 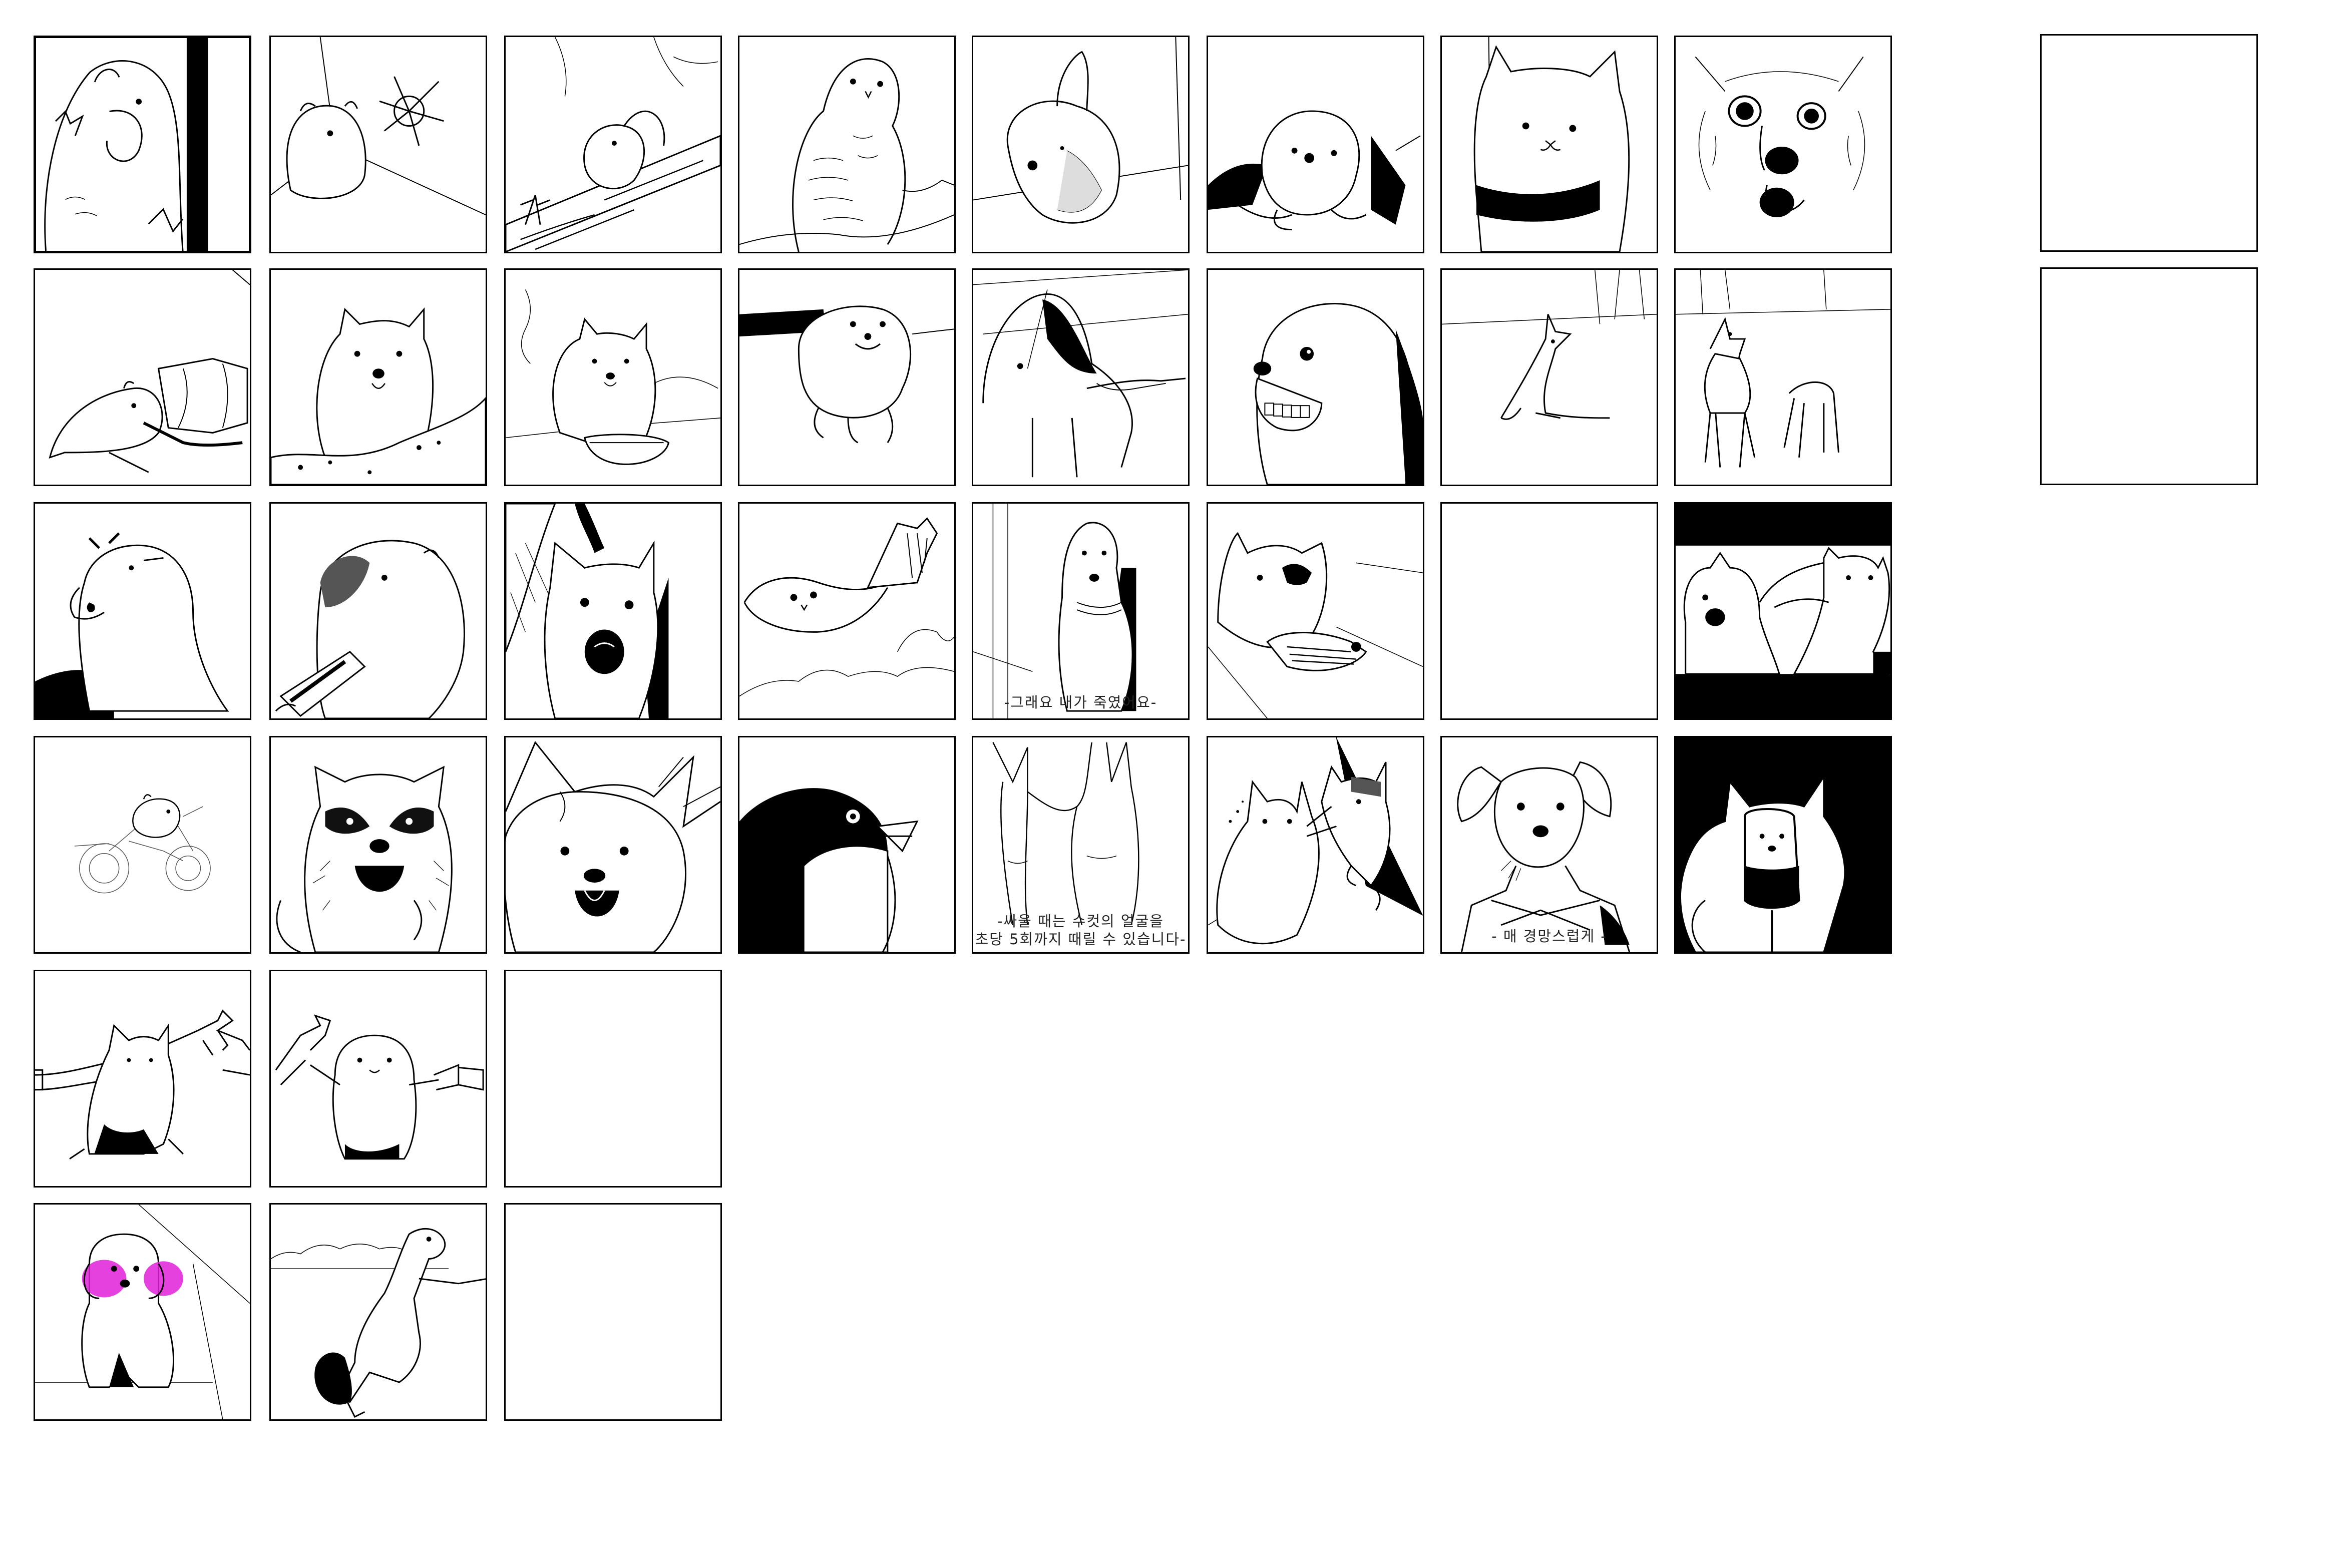 I want to click on tile-r1c8, so click(x=1783, y=144).